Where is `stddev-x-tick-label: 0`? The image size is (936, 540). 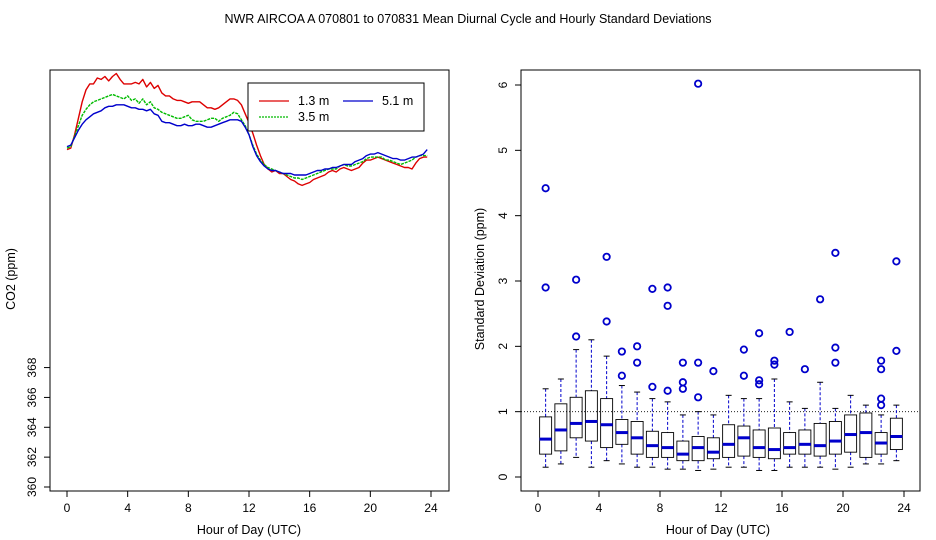 stddev-x-tick-label: 0 is located at coordinates (538, 508).